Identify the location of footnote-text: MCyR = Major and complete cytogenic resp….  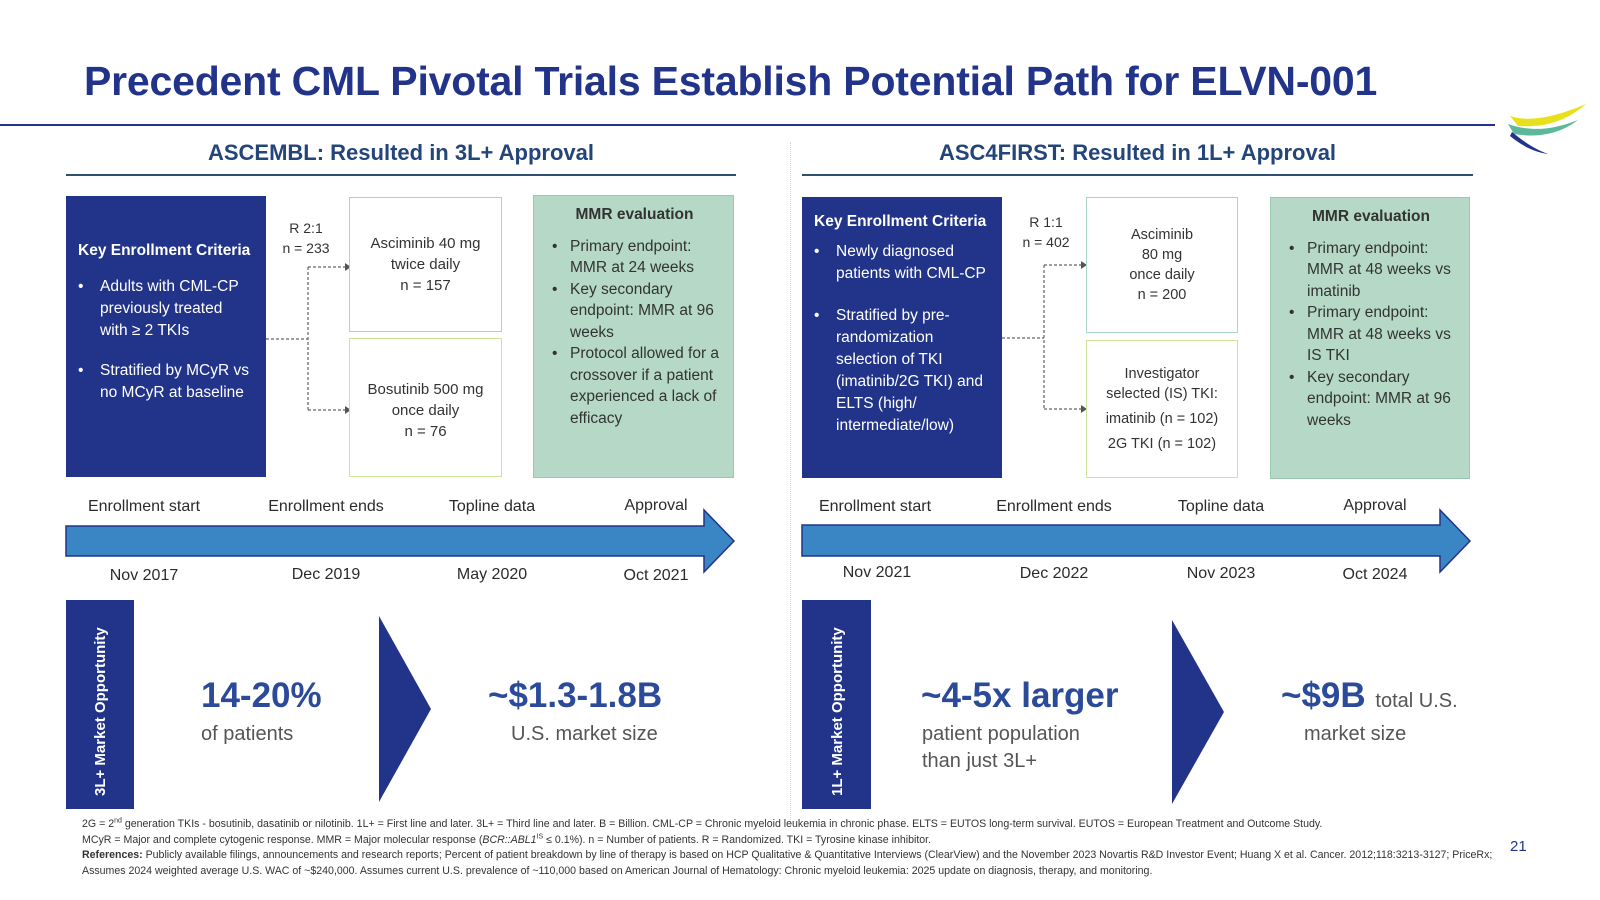
(282, 839).